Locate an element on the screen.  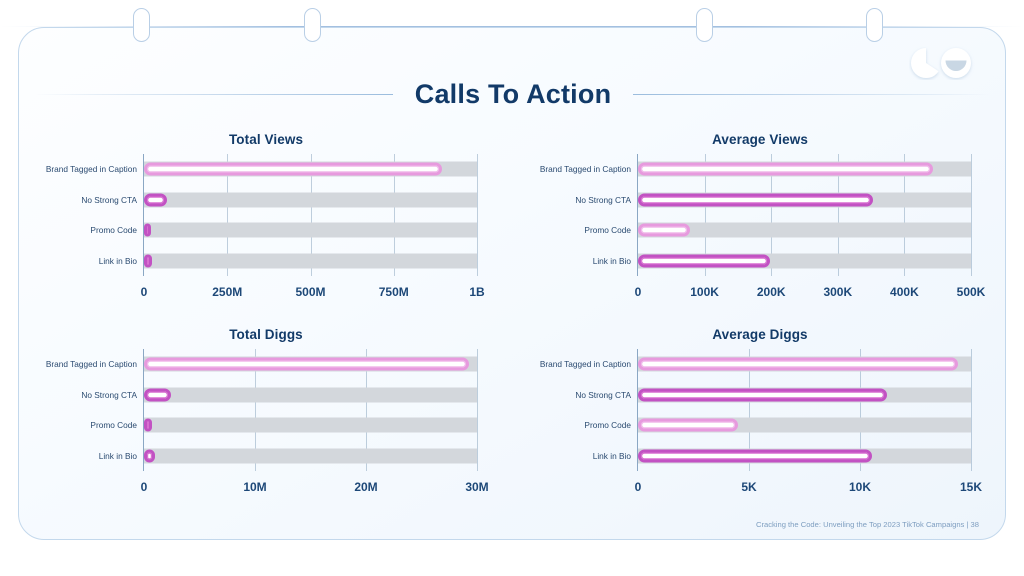
title-row: Calls To Action is located at coordinates (512, 94).